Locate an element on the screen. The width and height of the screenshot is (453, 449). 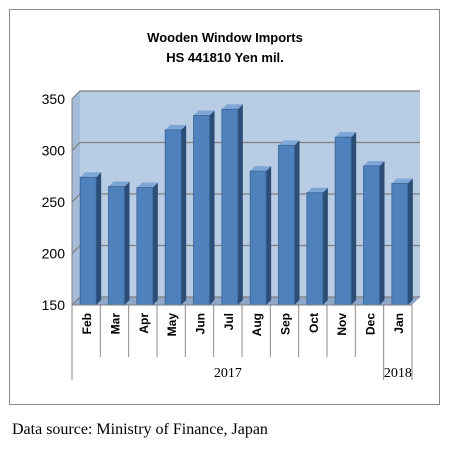
x-tick-label: Mar is located at coordinates (116, 324).